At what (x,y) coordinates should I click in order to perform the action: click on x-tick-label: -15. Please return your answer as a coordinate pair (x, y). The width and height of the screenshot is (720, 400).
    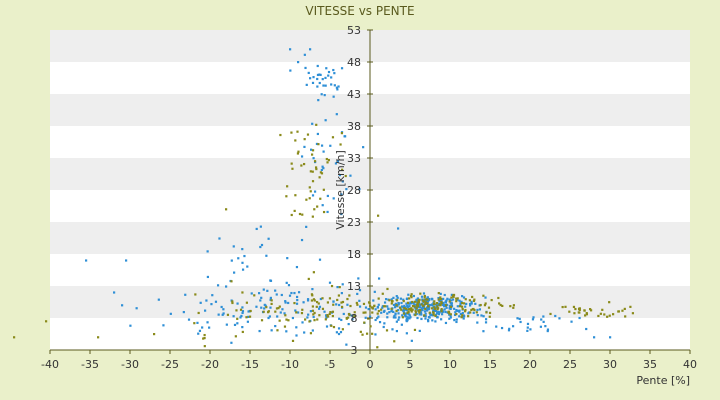
    Looking at the image, I should click on (250, 364).